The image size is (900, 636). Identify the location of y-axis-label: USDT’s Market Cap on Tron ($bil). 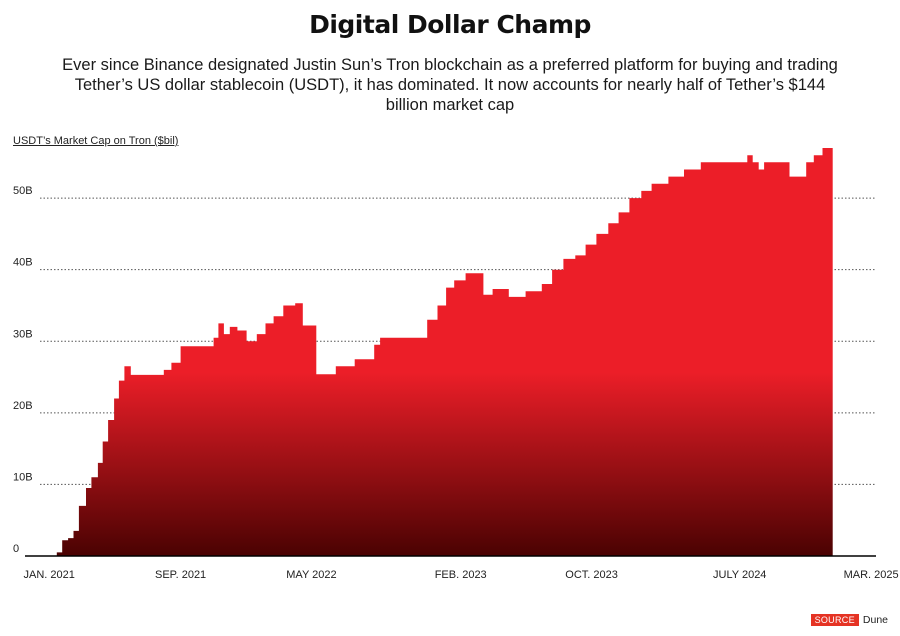
(96, 141).